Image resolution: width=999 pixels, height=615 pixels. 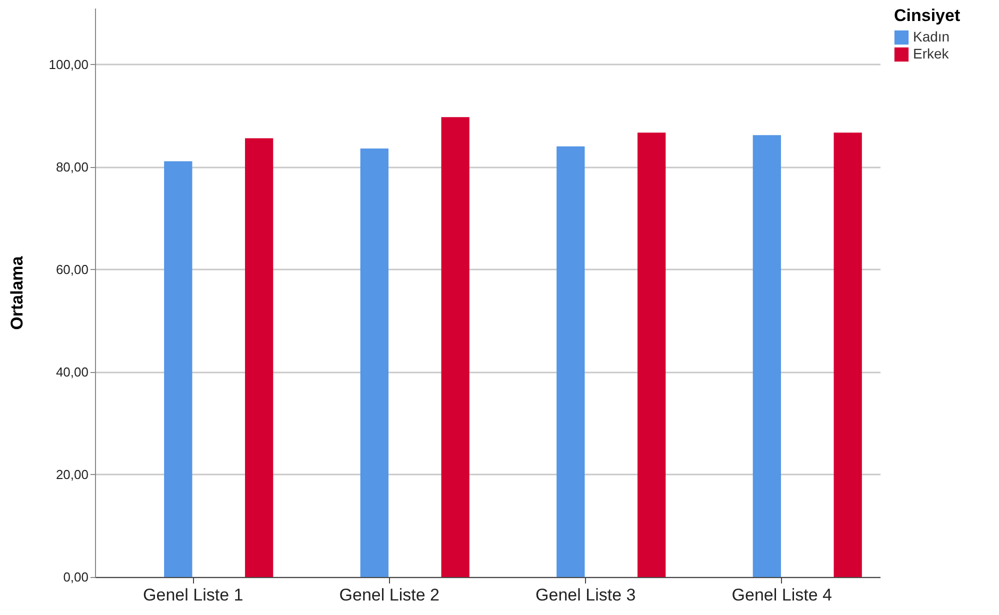 I want to click on y-tick-label: 60,00, so click(x=72, y=269).